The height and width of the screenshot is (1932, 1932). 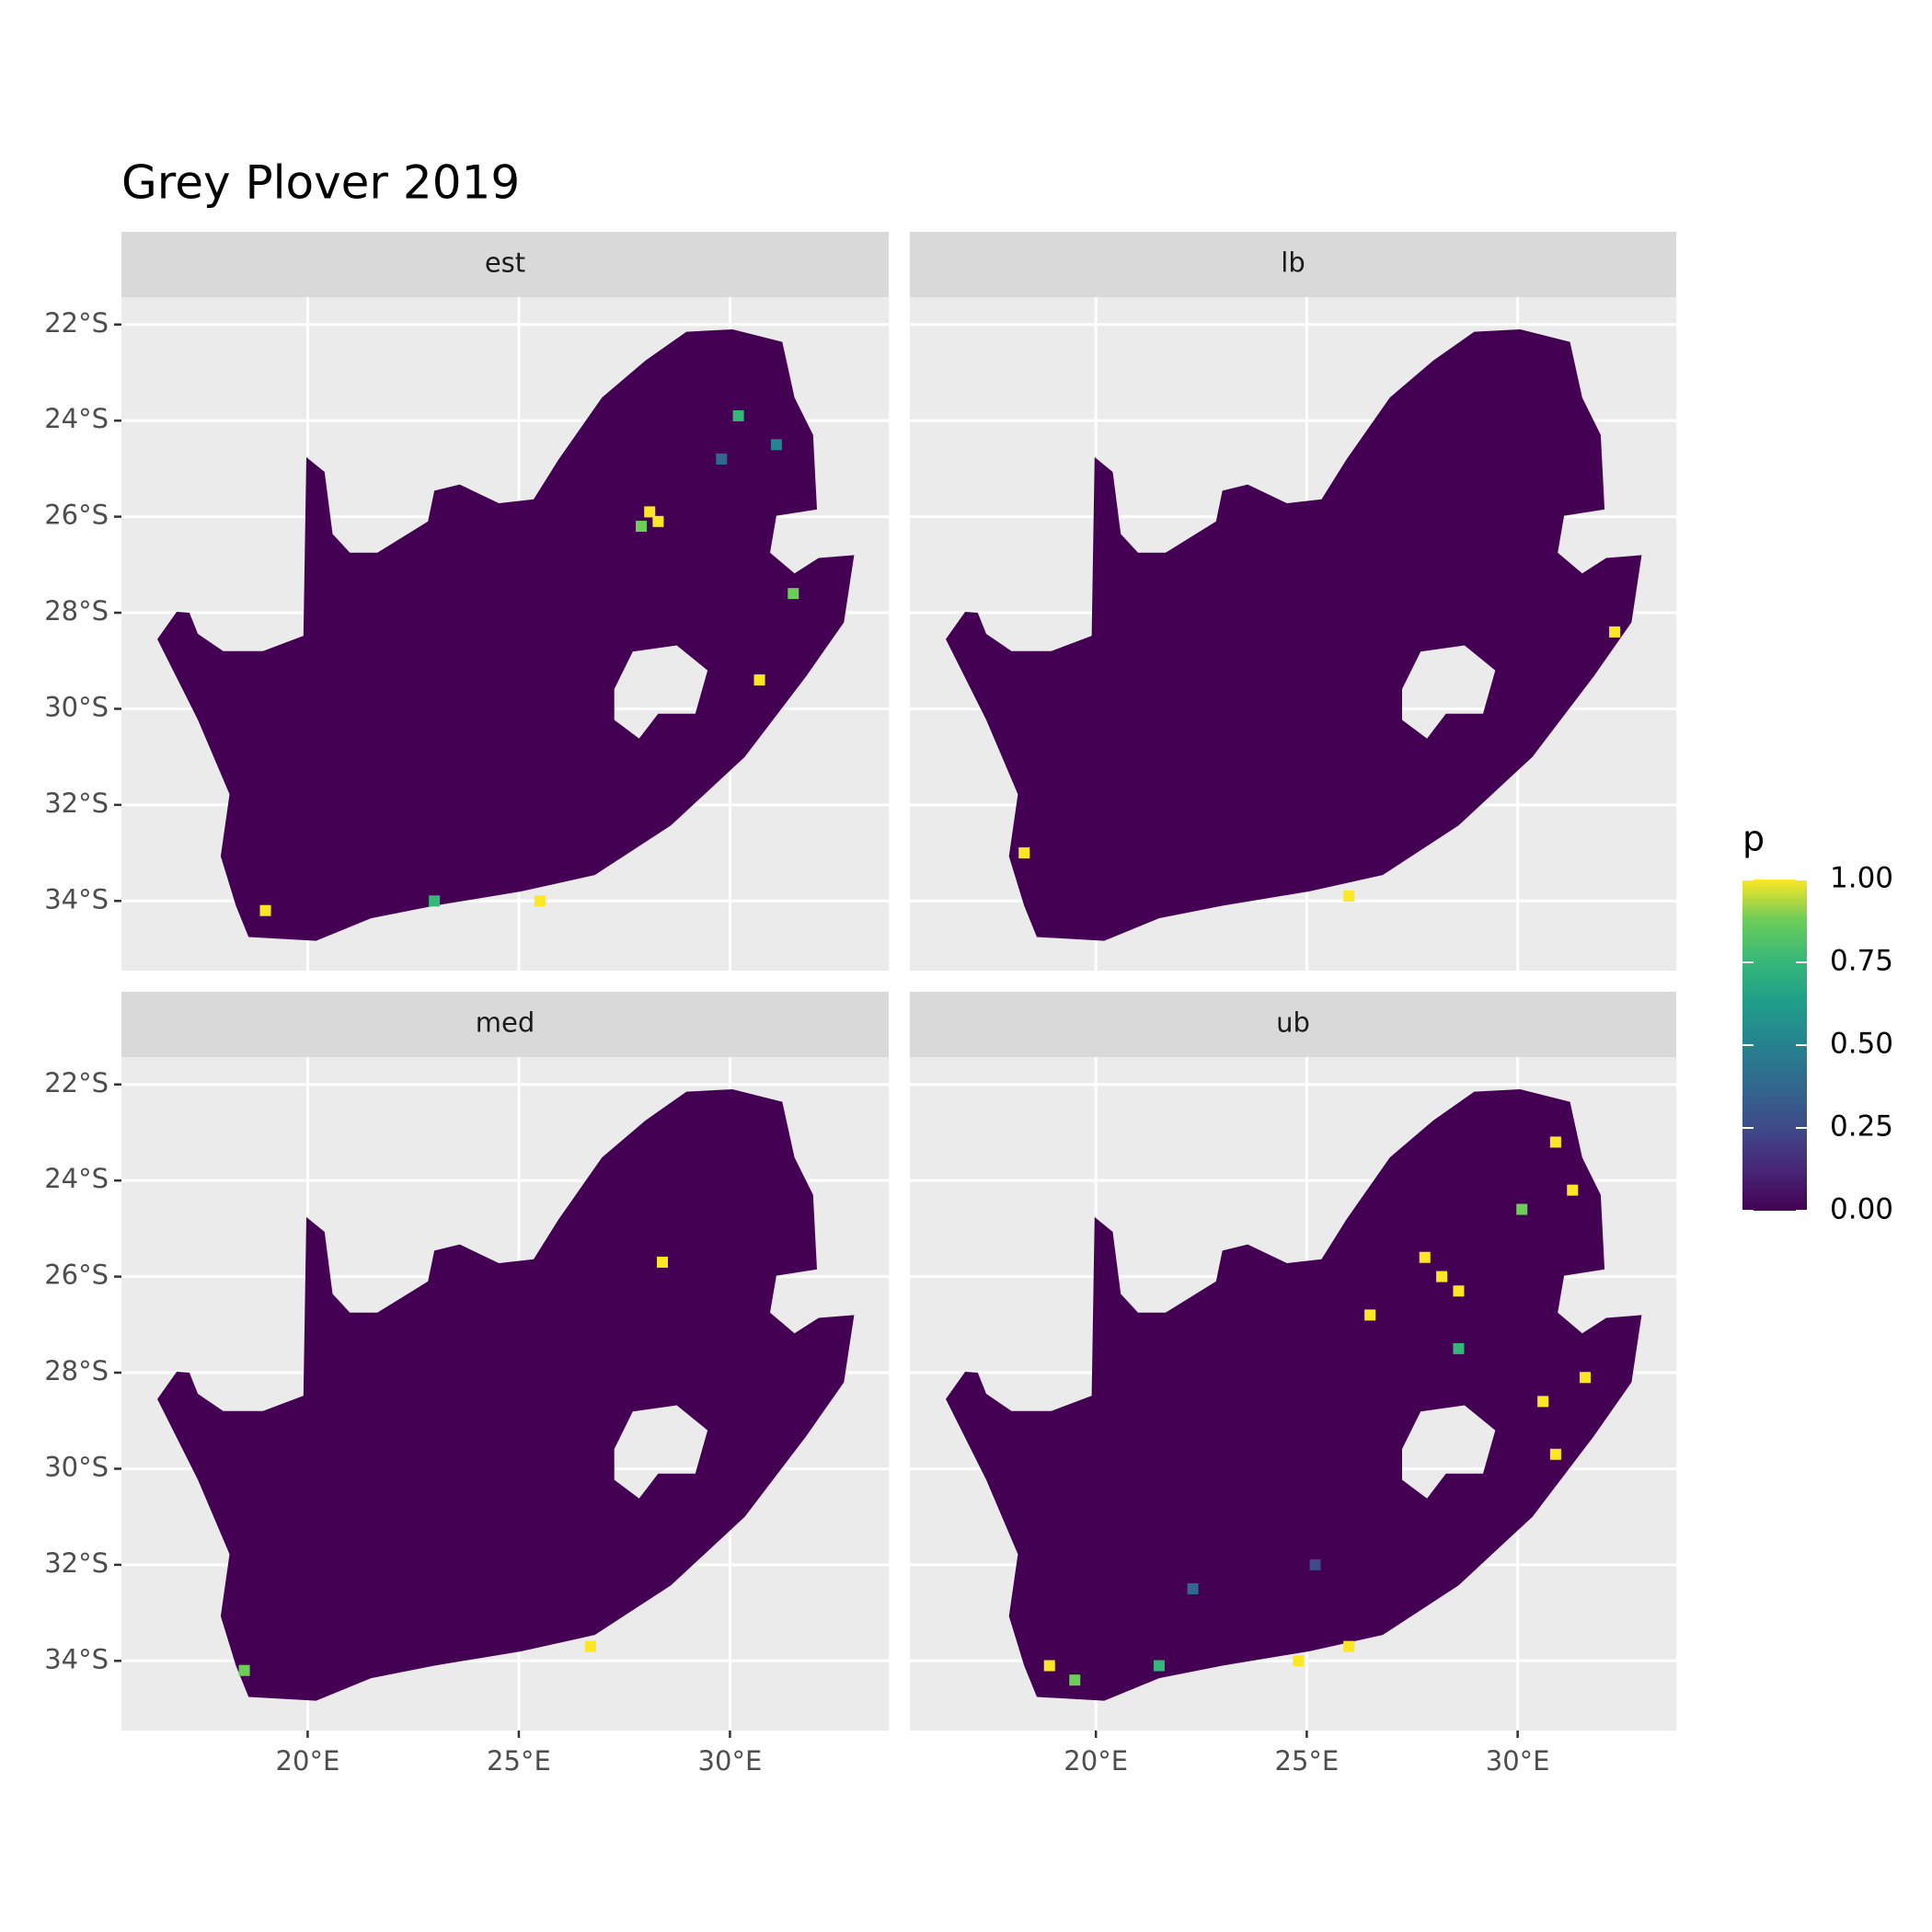 I want to click on strip-label: ub, so click(x=1293, y=1023).